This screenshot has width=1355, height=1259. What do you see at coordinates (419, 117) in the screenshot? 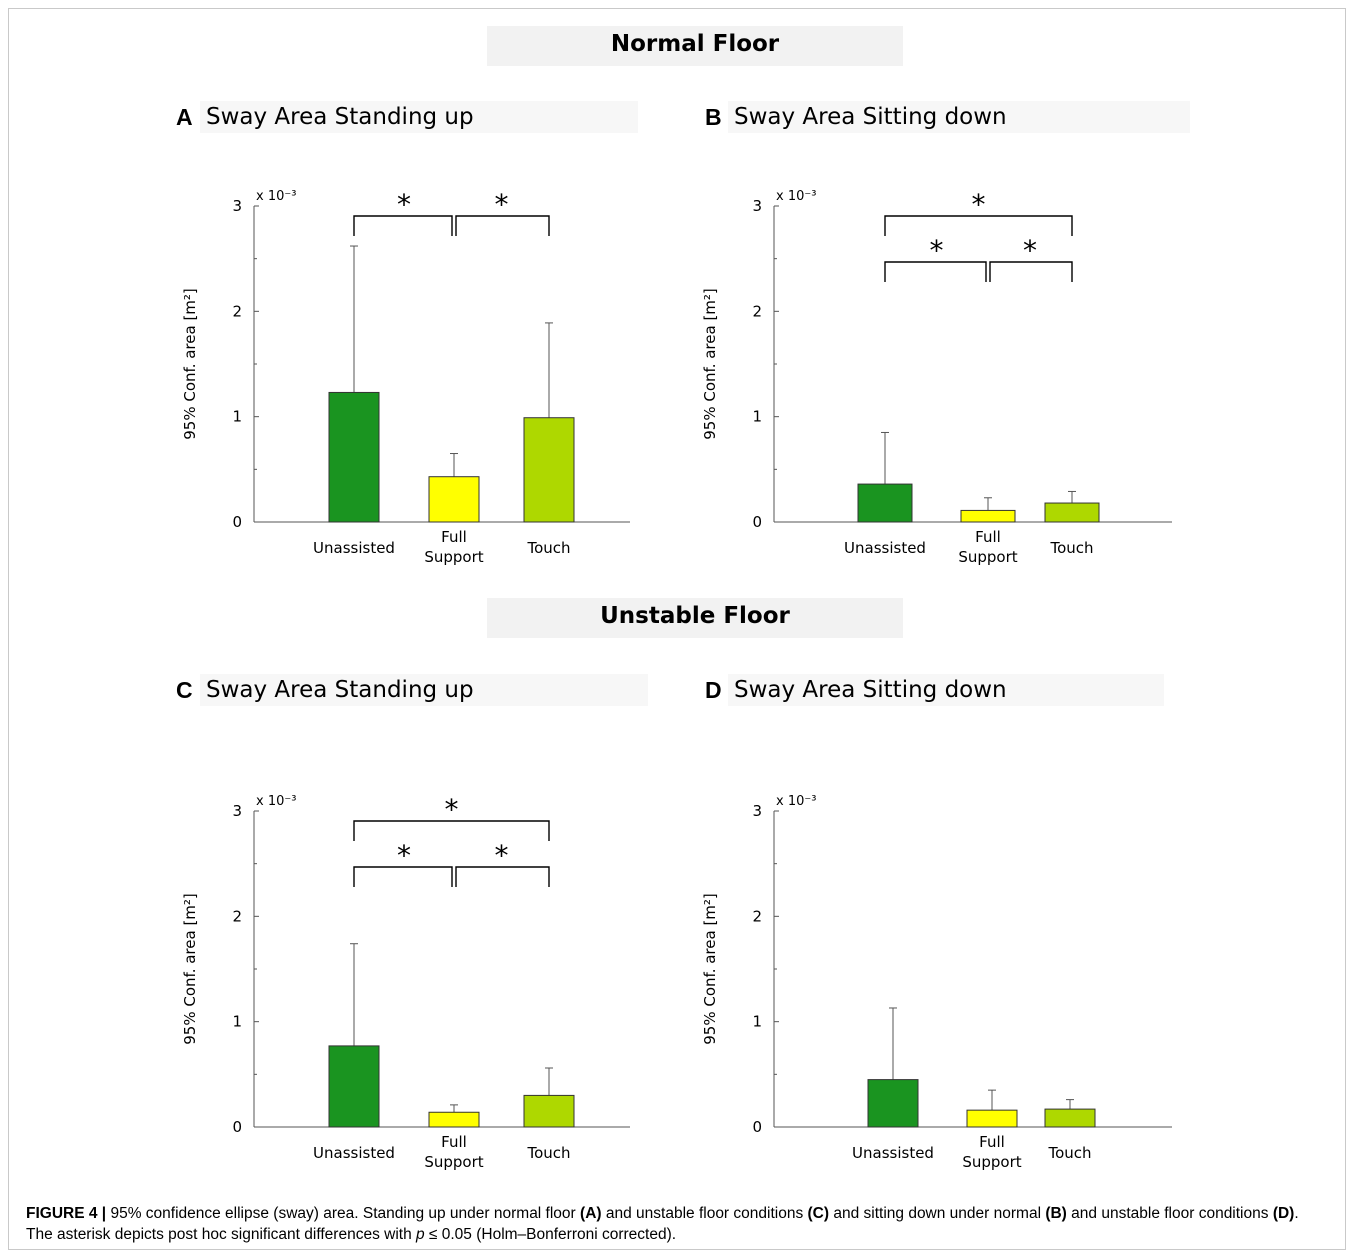
I see `panel-title-a: Sway Area Standing up` at bounding box center [419, 117].